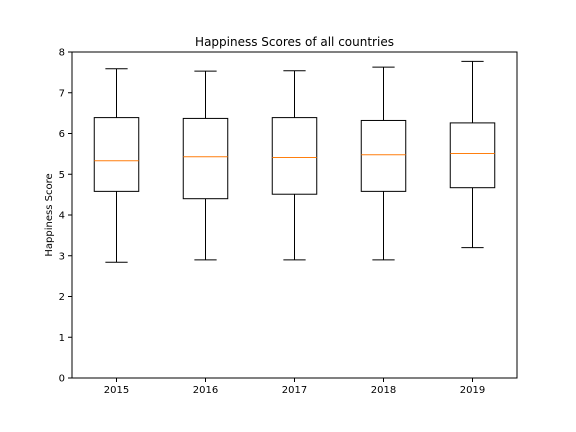 Image resolution: width=576 pixels, height=432 pixels. I want to click on box-2019: 2019, so click(472, 228).